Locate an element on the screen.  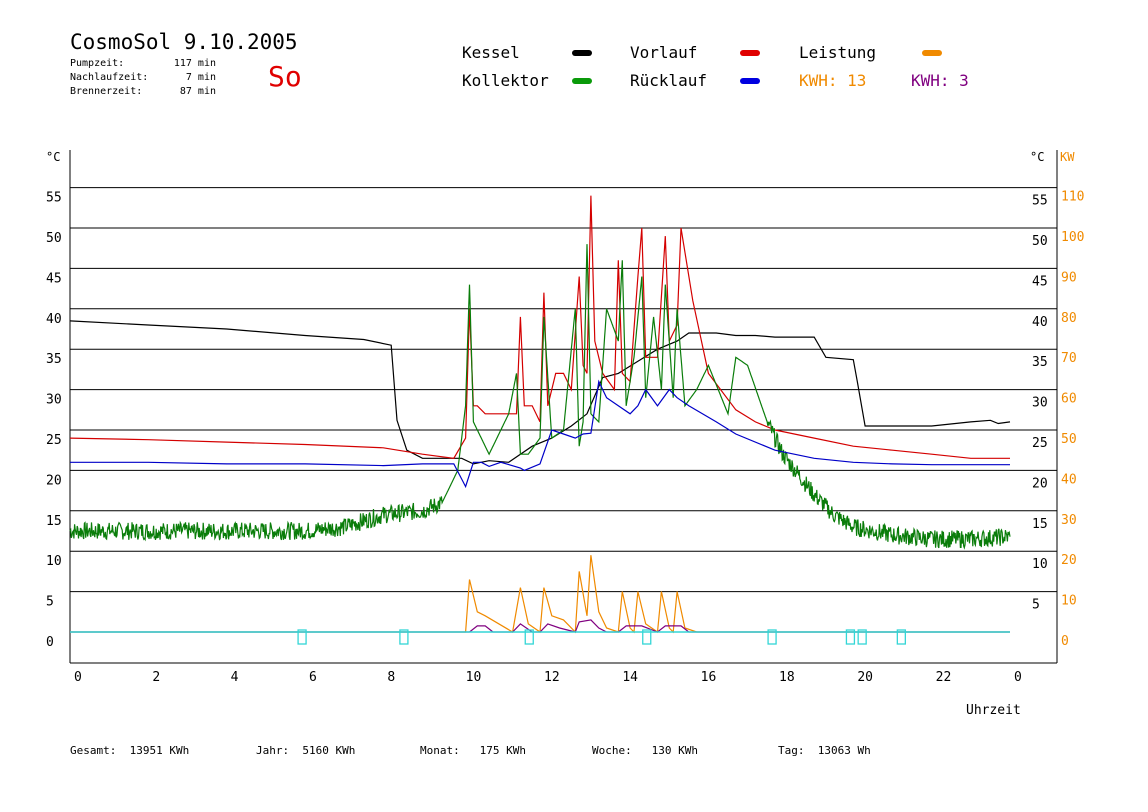
stat-nachlaufzeit: Nachlaufzeit: 7 min is located at coordinates (143, 77).